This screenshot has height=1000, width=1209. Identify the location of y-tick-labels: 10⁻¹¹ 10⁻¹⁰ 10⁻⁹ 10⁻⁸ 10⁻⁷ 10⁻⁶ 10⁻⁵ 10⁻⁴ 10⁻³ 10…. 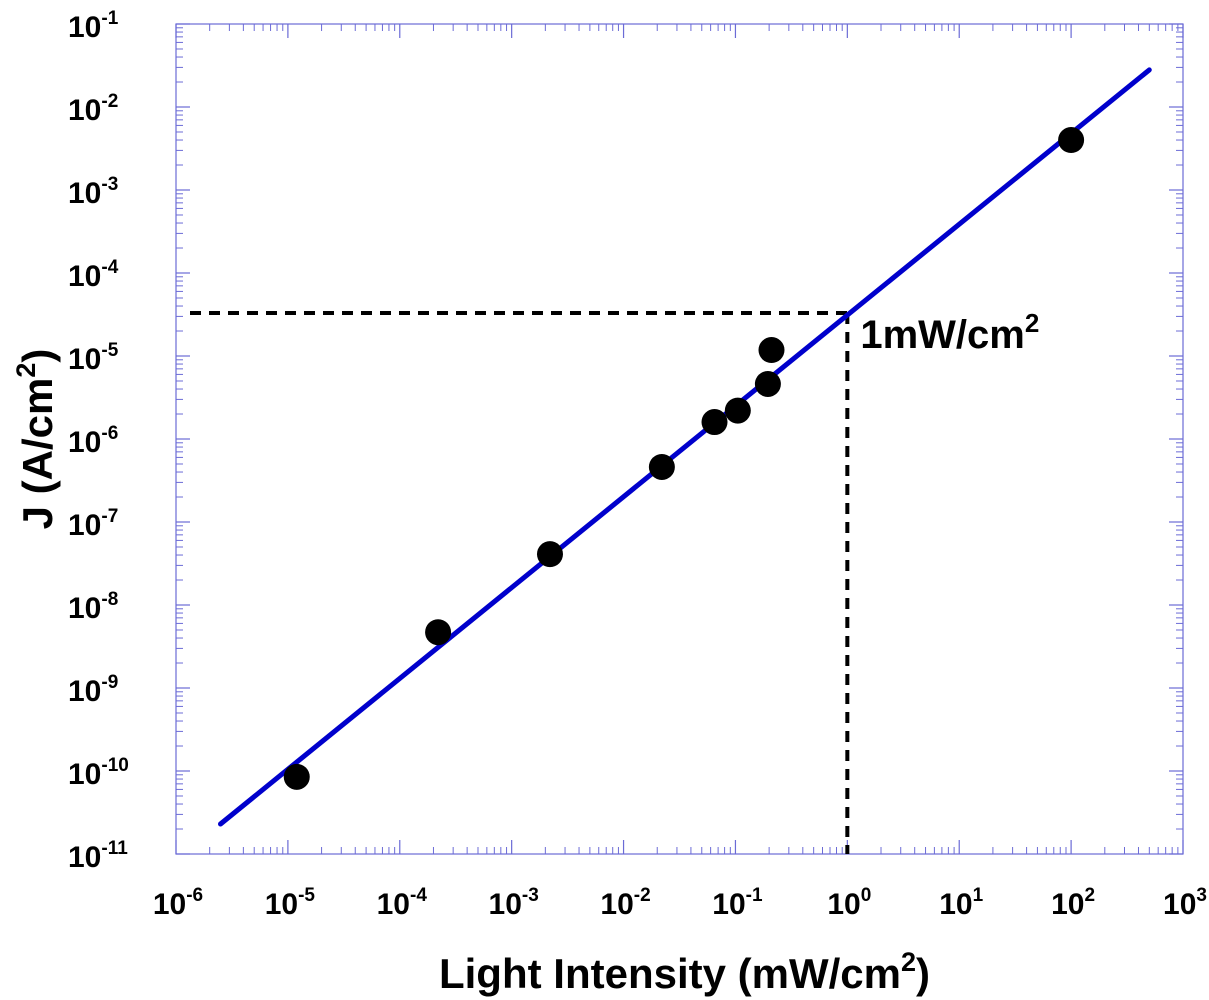
(98, 441).